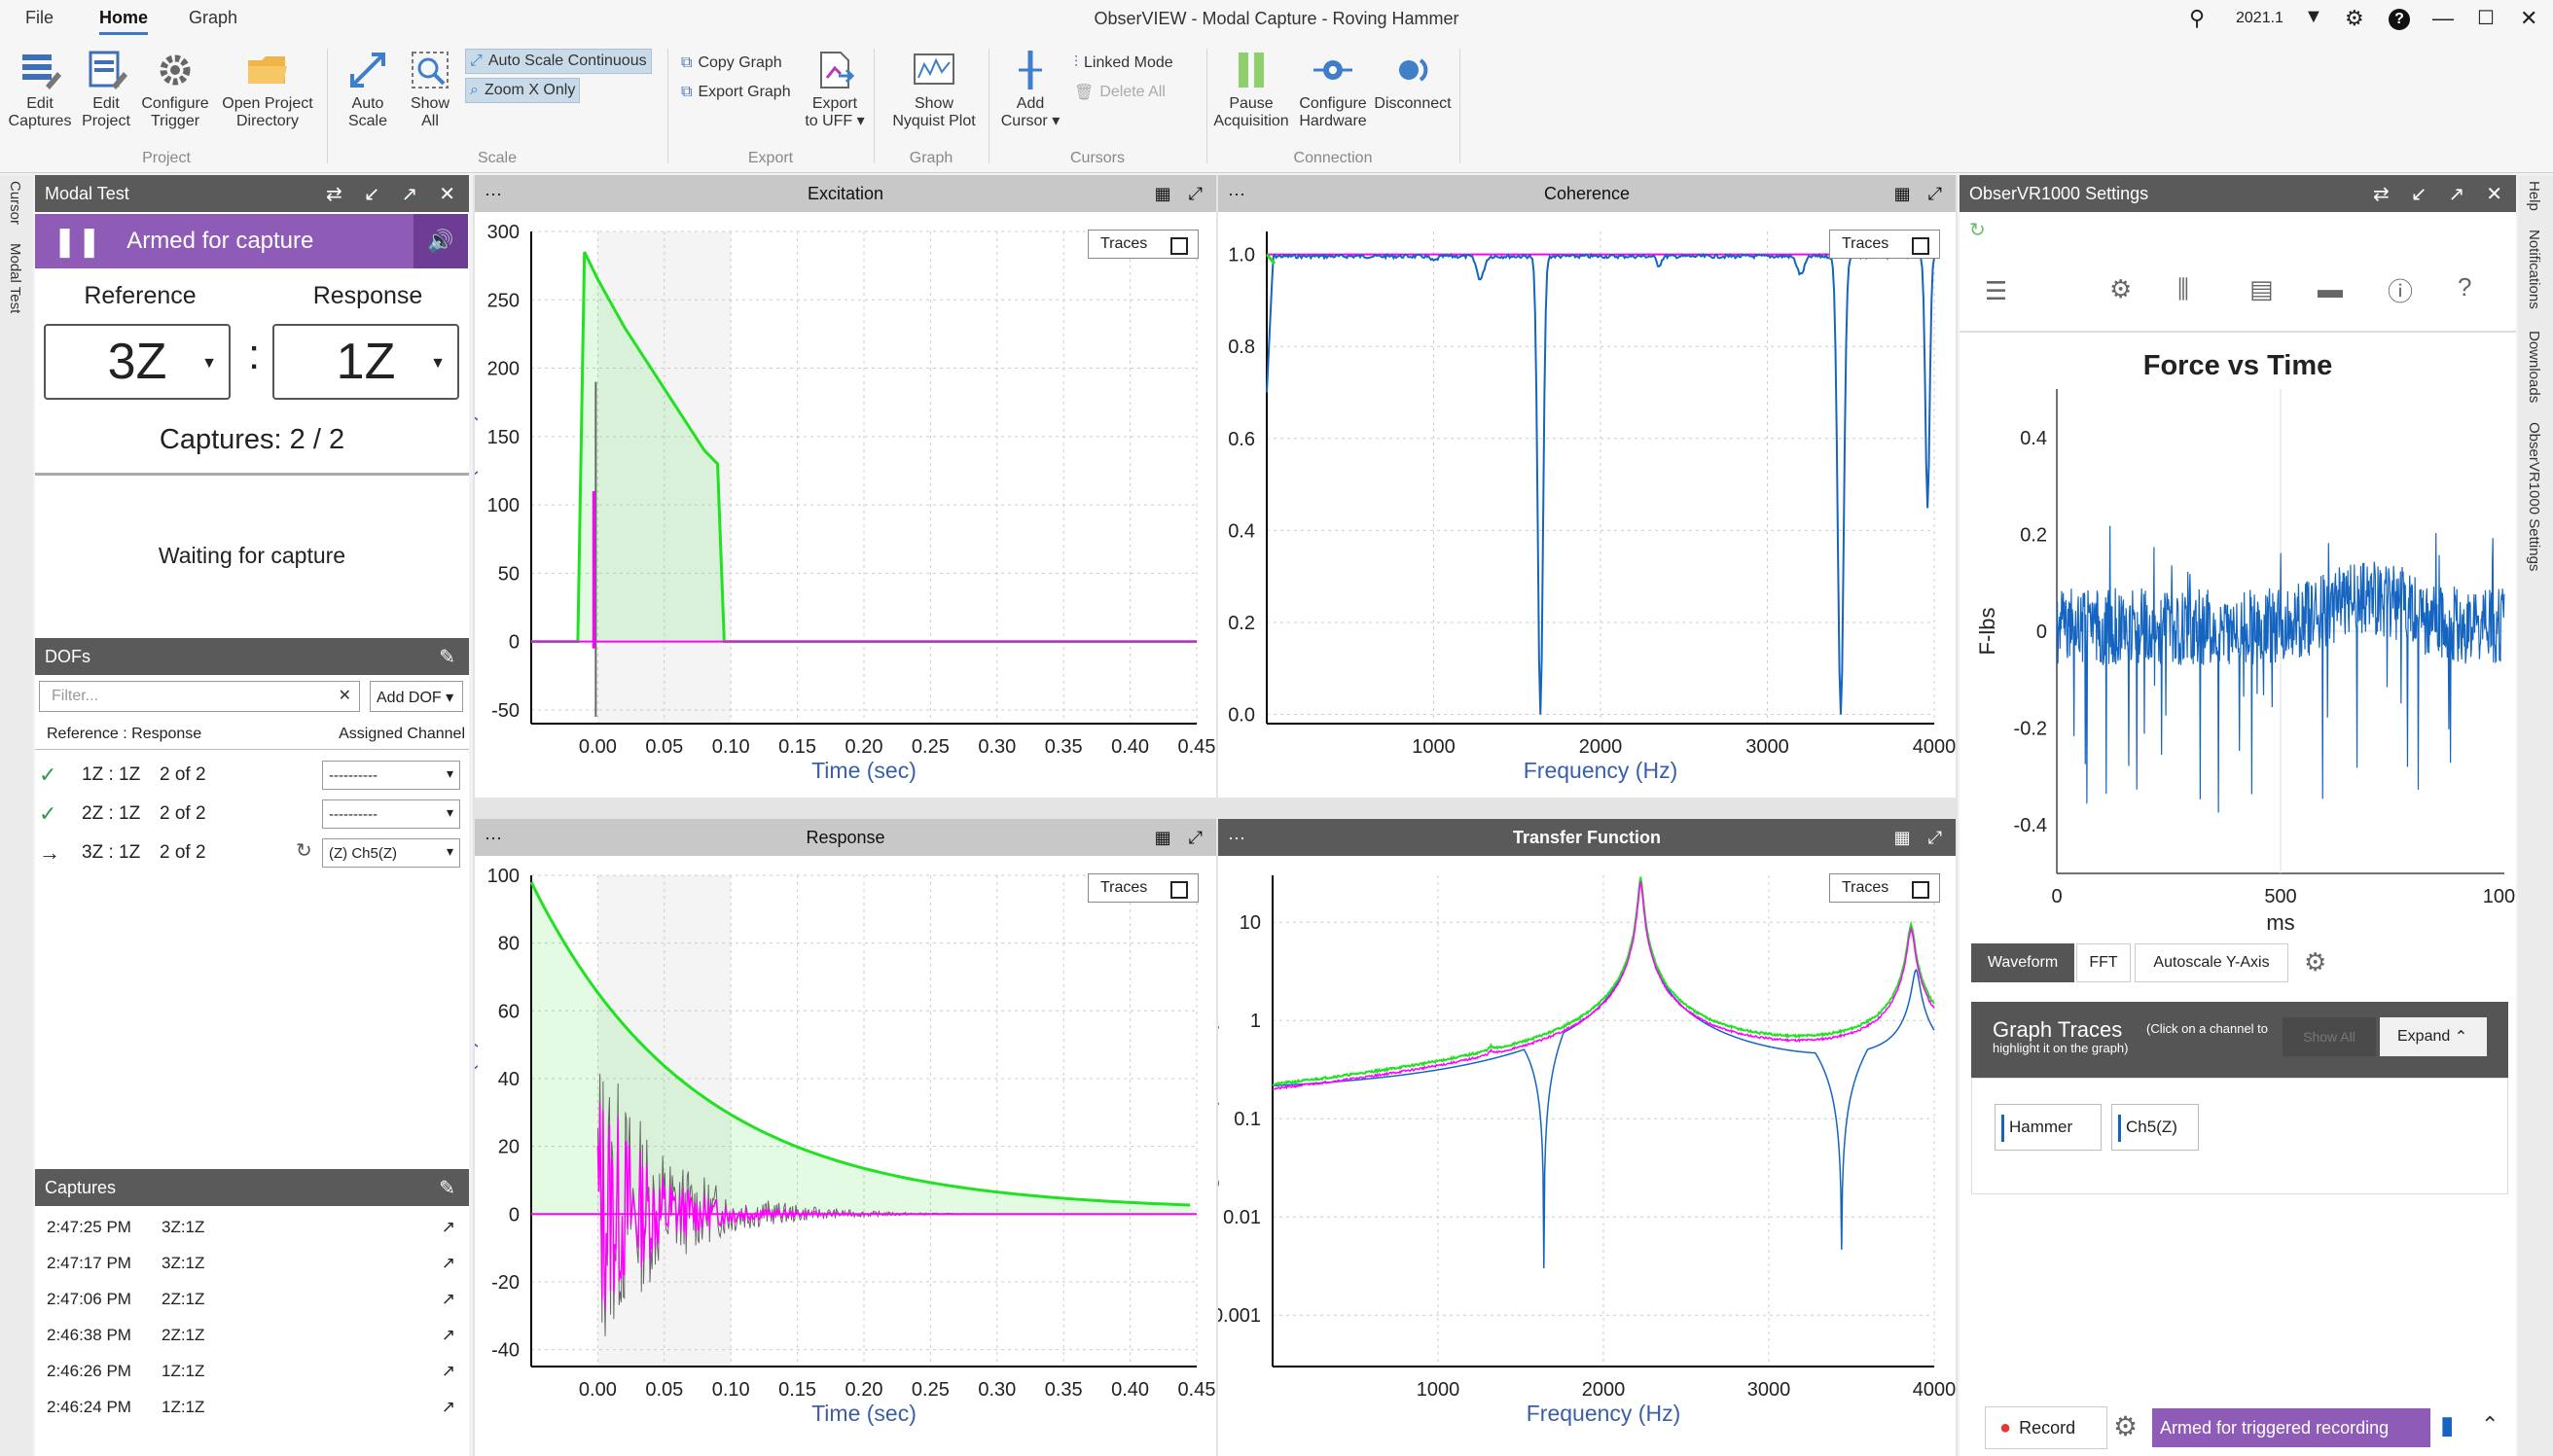 The width and height of the screenshot is (2553, 1456). What do you see at coordinates (2155, 1127) in the screenshot?
I see `channel-chip-ch5: Ch5(Z)` at bounding box center [2155, 1127].